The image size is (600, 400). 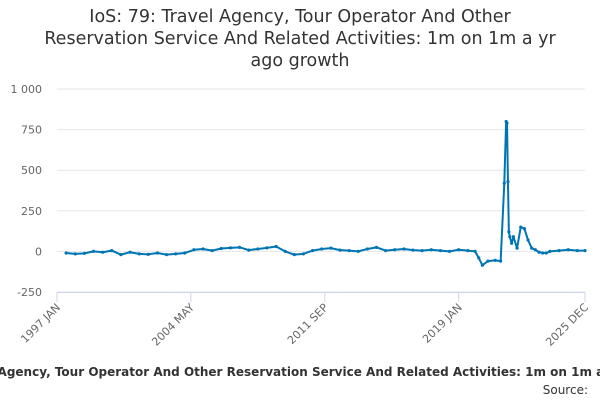 I want to click on y-tick-label: 750, so click(x=31, y=130).